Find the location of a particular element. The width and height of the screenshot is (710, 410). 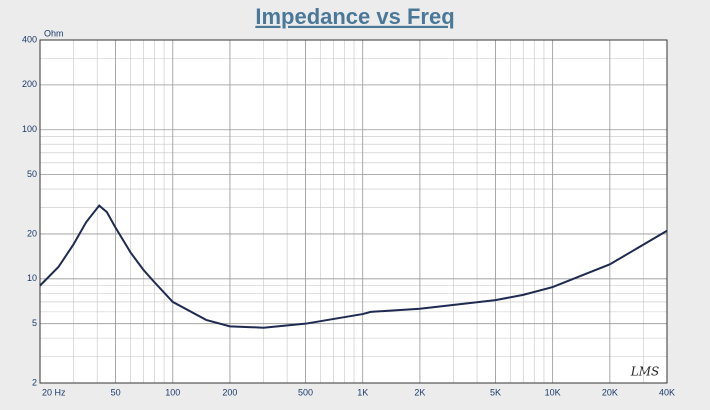

y-tick-label: 10 is located at coordinates (32, 278).